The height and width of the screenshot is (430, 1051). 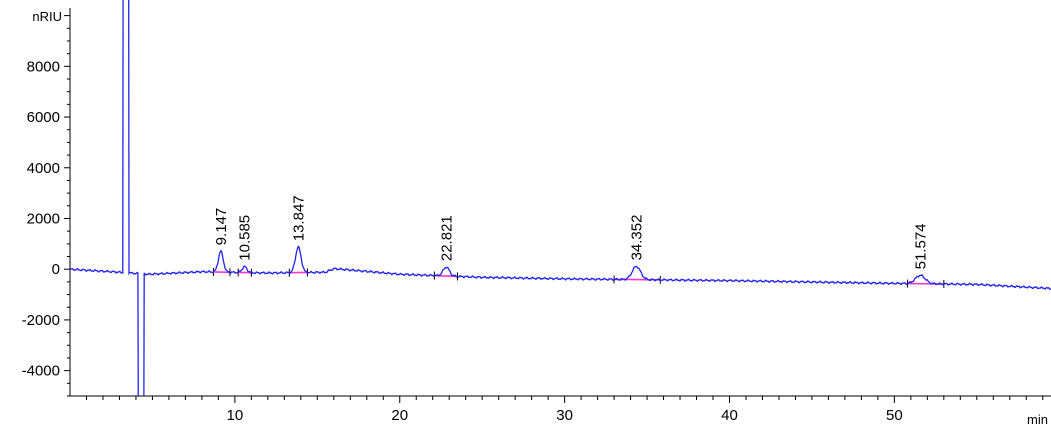 I want to click on peak-label: 34.352, so click(x=636, y=238).